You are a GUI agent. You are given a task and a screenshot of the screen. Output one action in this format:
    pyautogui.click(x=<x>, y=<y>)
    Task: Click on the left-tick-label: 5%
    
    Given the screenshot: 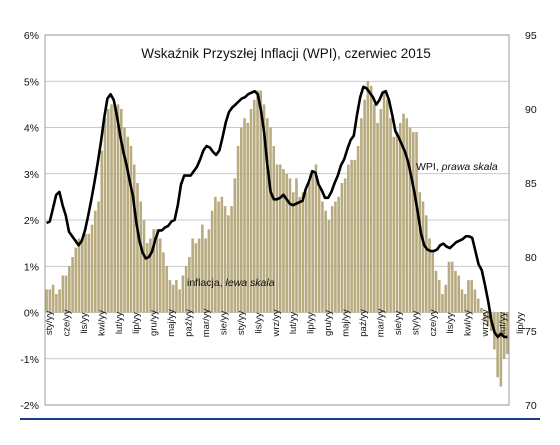 What is the action you would take?
    pyautogui.click(x=31, y=82)
    